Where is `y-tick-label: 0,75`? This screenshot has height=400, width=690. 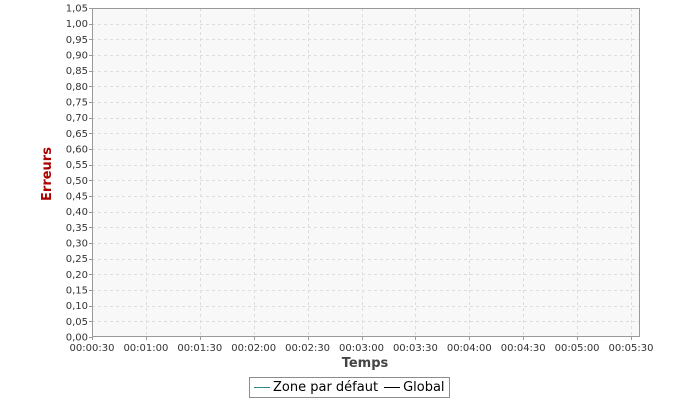 y-tick-label: 0,75 is located at coordinates (77, 103).